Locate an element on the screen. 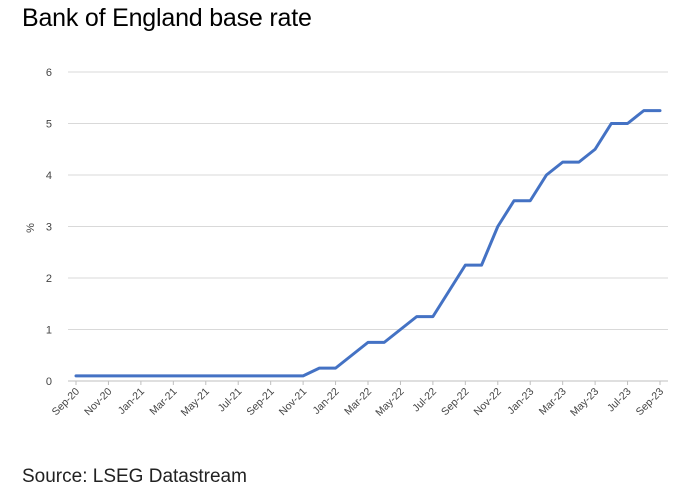  x-tick-label: Jul-22 is located at coordinates (424, 400).